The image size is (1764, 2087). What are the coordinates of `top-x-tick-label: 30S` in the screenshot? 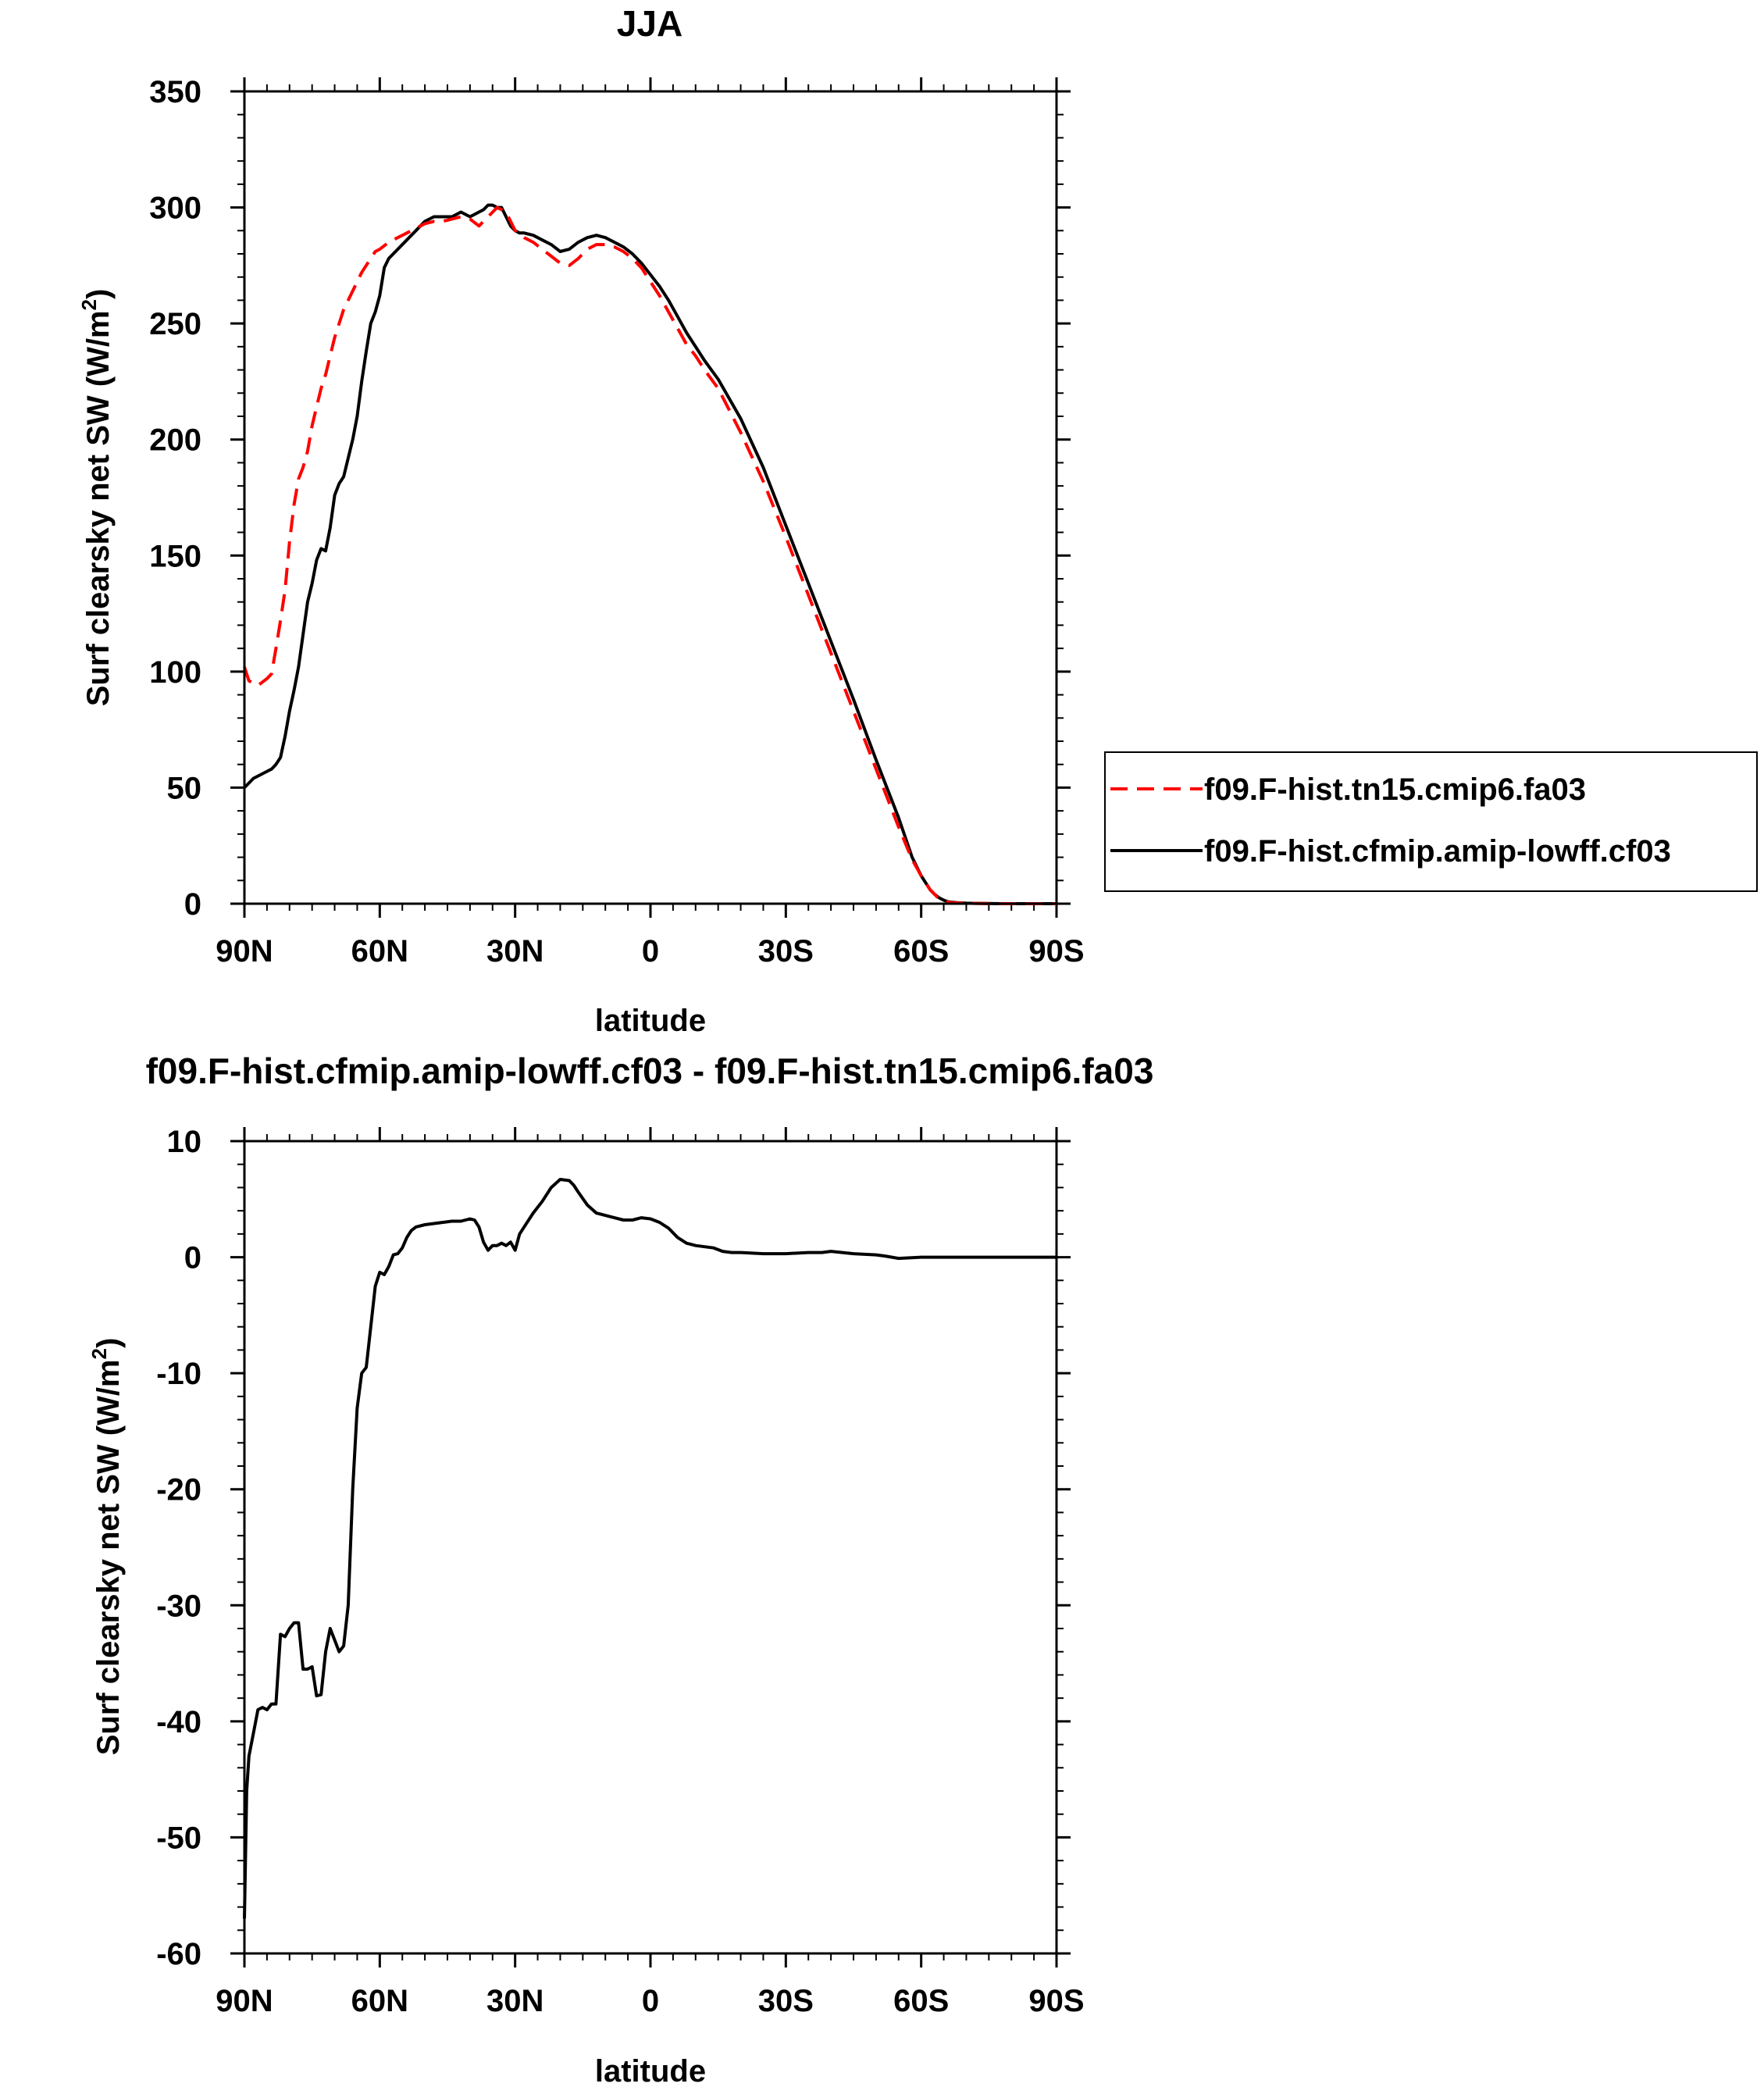 It's located at (786, 951).